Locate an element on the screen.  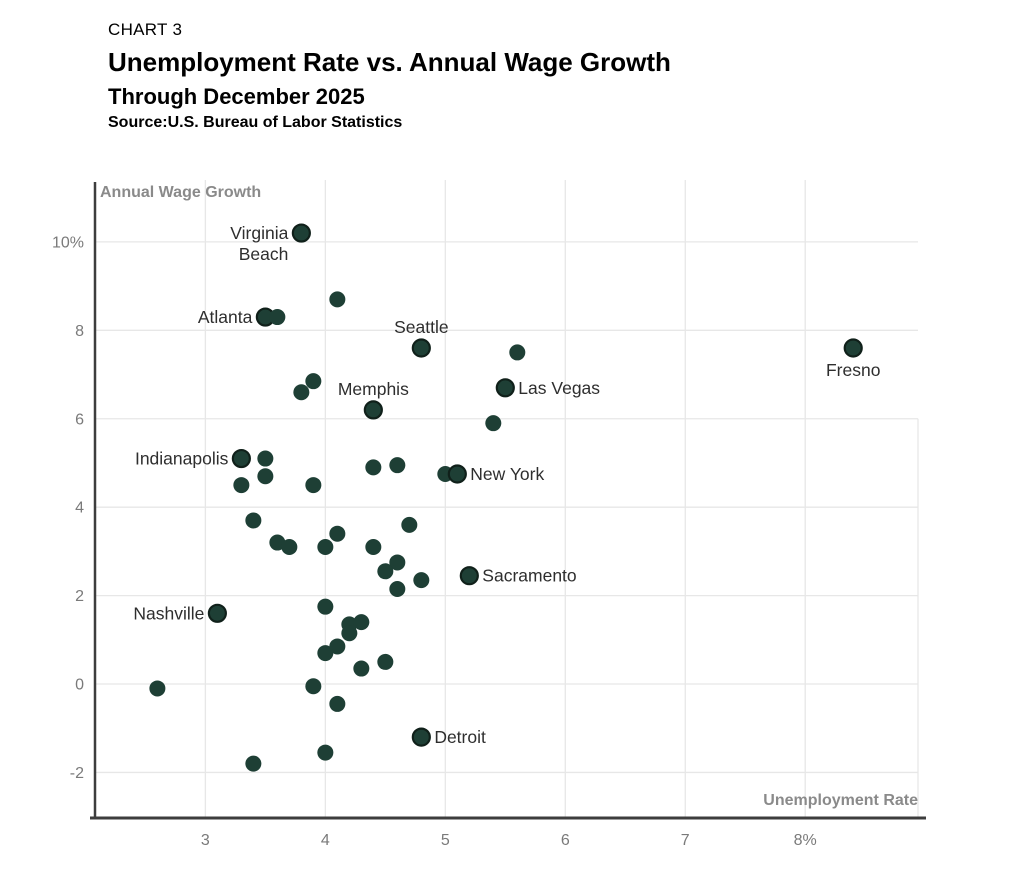
chart-title: Unemployment Rate vs. Annual Wage Growth is located at coordinates (389, 62).